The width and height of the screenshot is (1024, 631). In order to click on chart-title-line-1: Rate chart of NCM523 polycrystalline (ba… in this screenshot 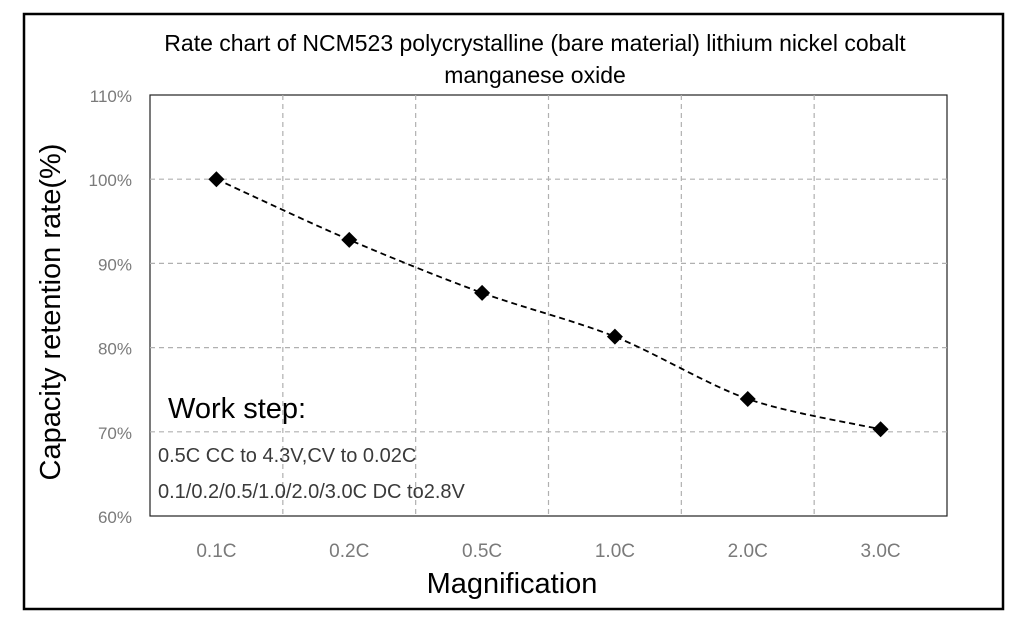, I will do `click(535, 43)`.